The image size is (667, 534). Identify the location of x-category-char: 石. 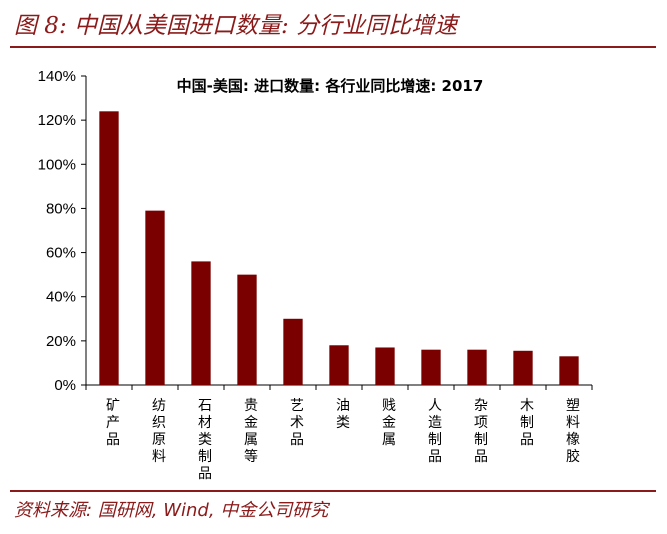
(205, 406).